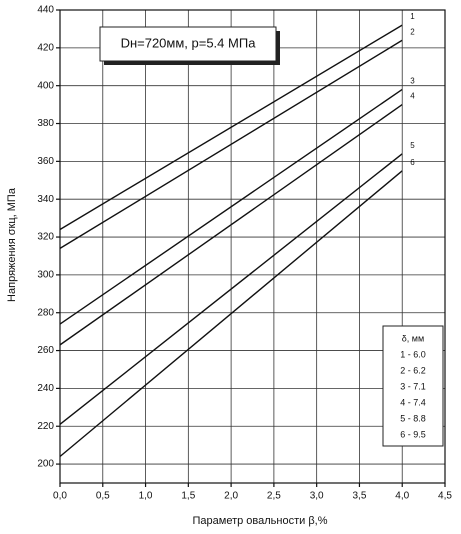 This screenshot has width=461, height=534. I want to click on legend-entry: 2 - 6.2, so click(413, 370).